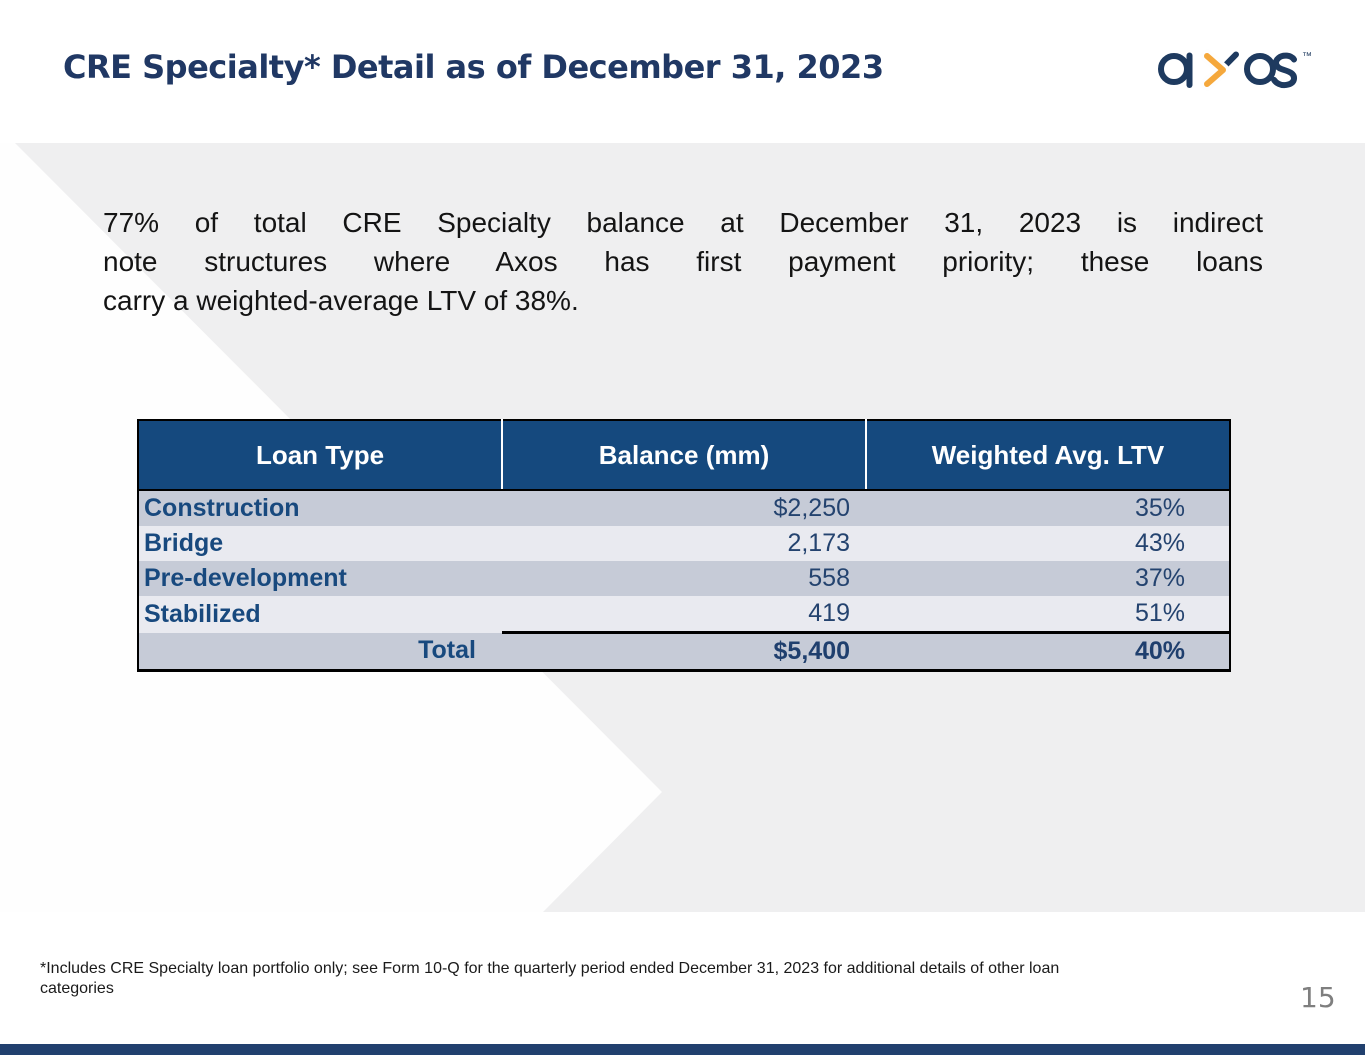  Describe the element at coordinates (1175, 70) in the screenshot. I see `logo-letter-a` at that location.